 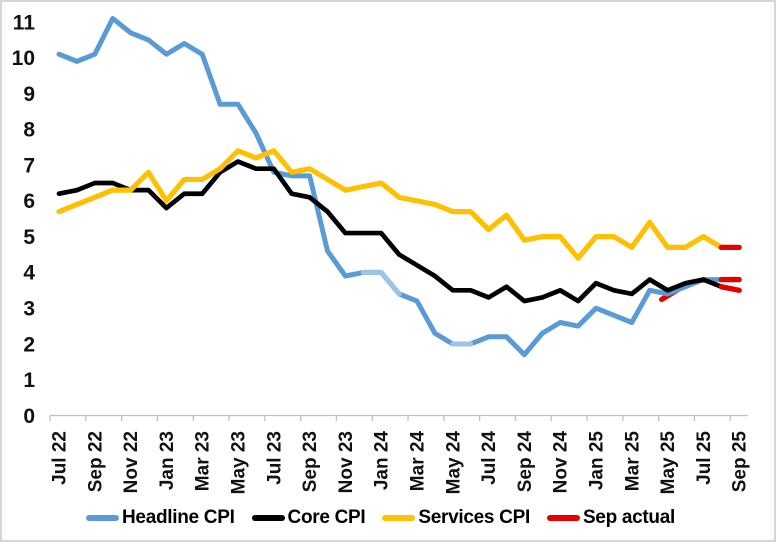 I want to click on sep-actual-segment, so click(x=730, y=288).